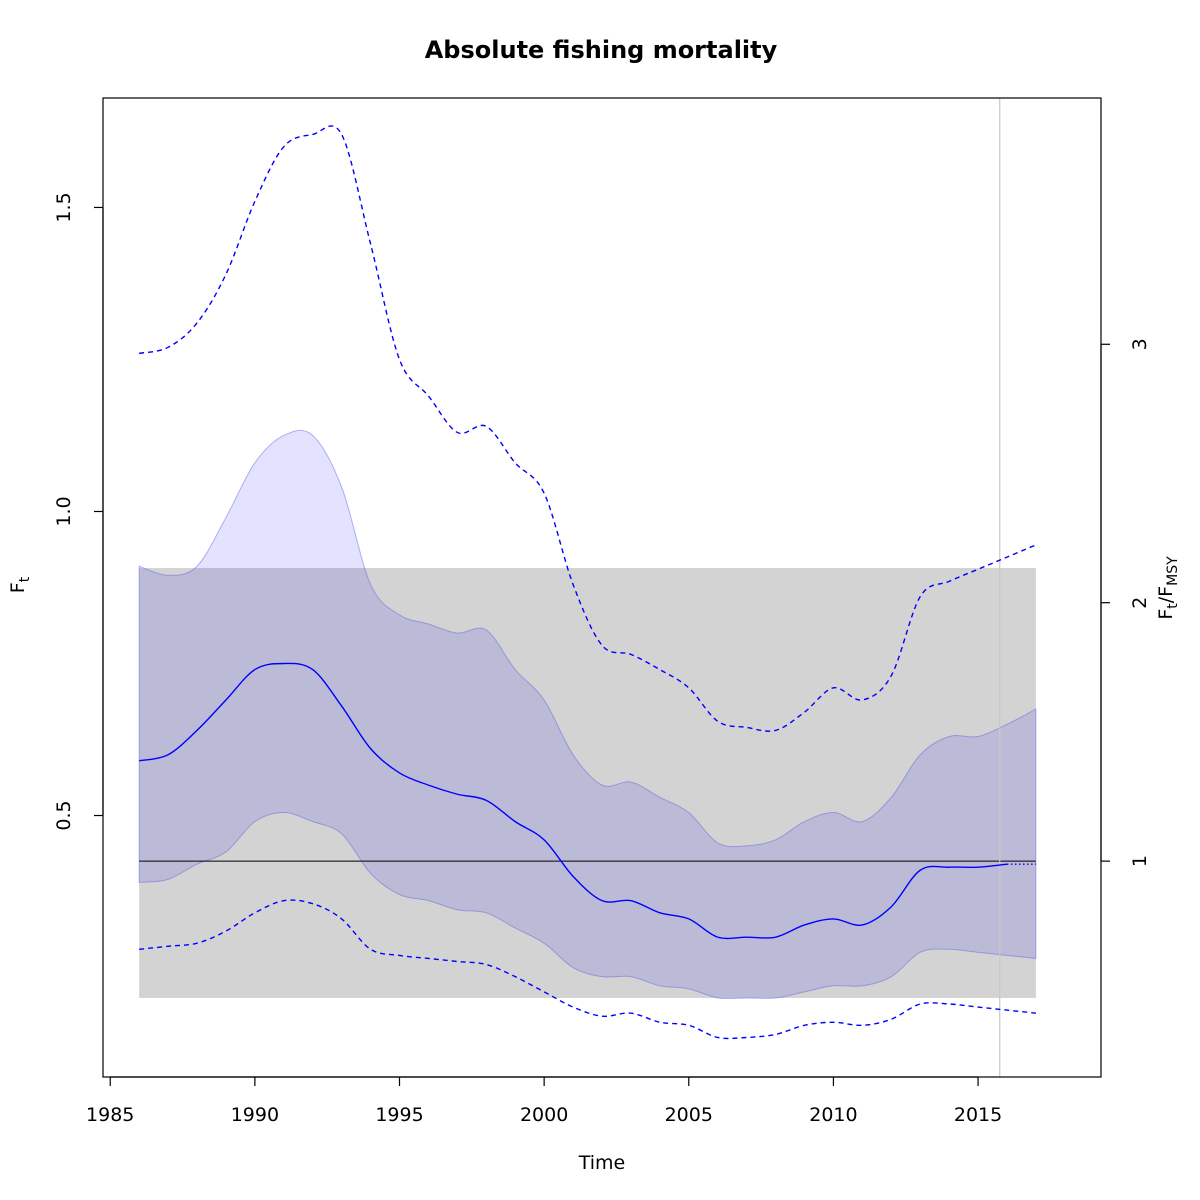 The height and width of the screenshot is (1200, 1200). Describe the element at coordinates (1140, 603) in the screenshot. I see `y2-tick-label: 2` at that location.